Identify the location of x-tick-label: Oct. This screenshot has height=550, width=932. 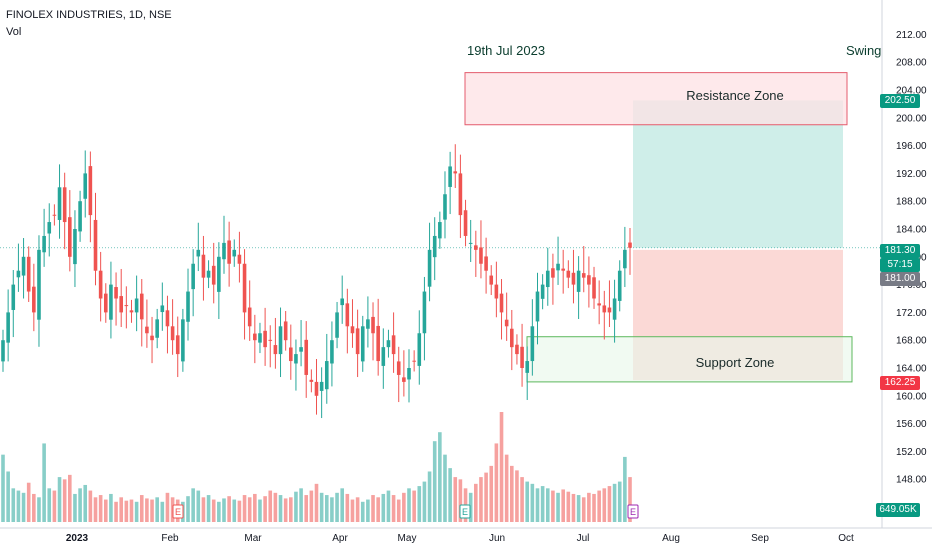
(846, 538).